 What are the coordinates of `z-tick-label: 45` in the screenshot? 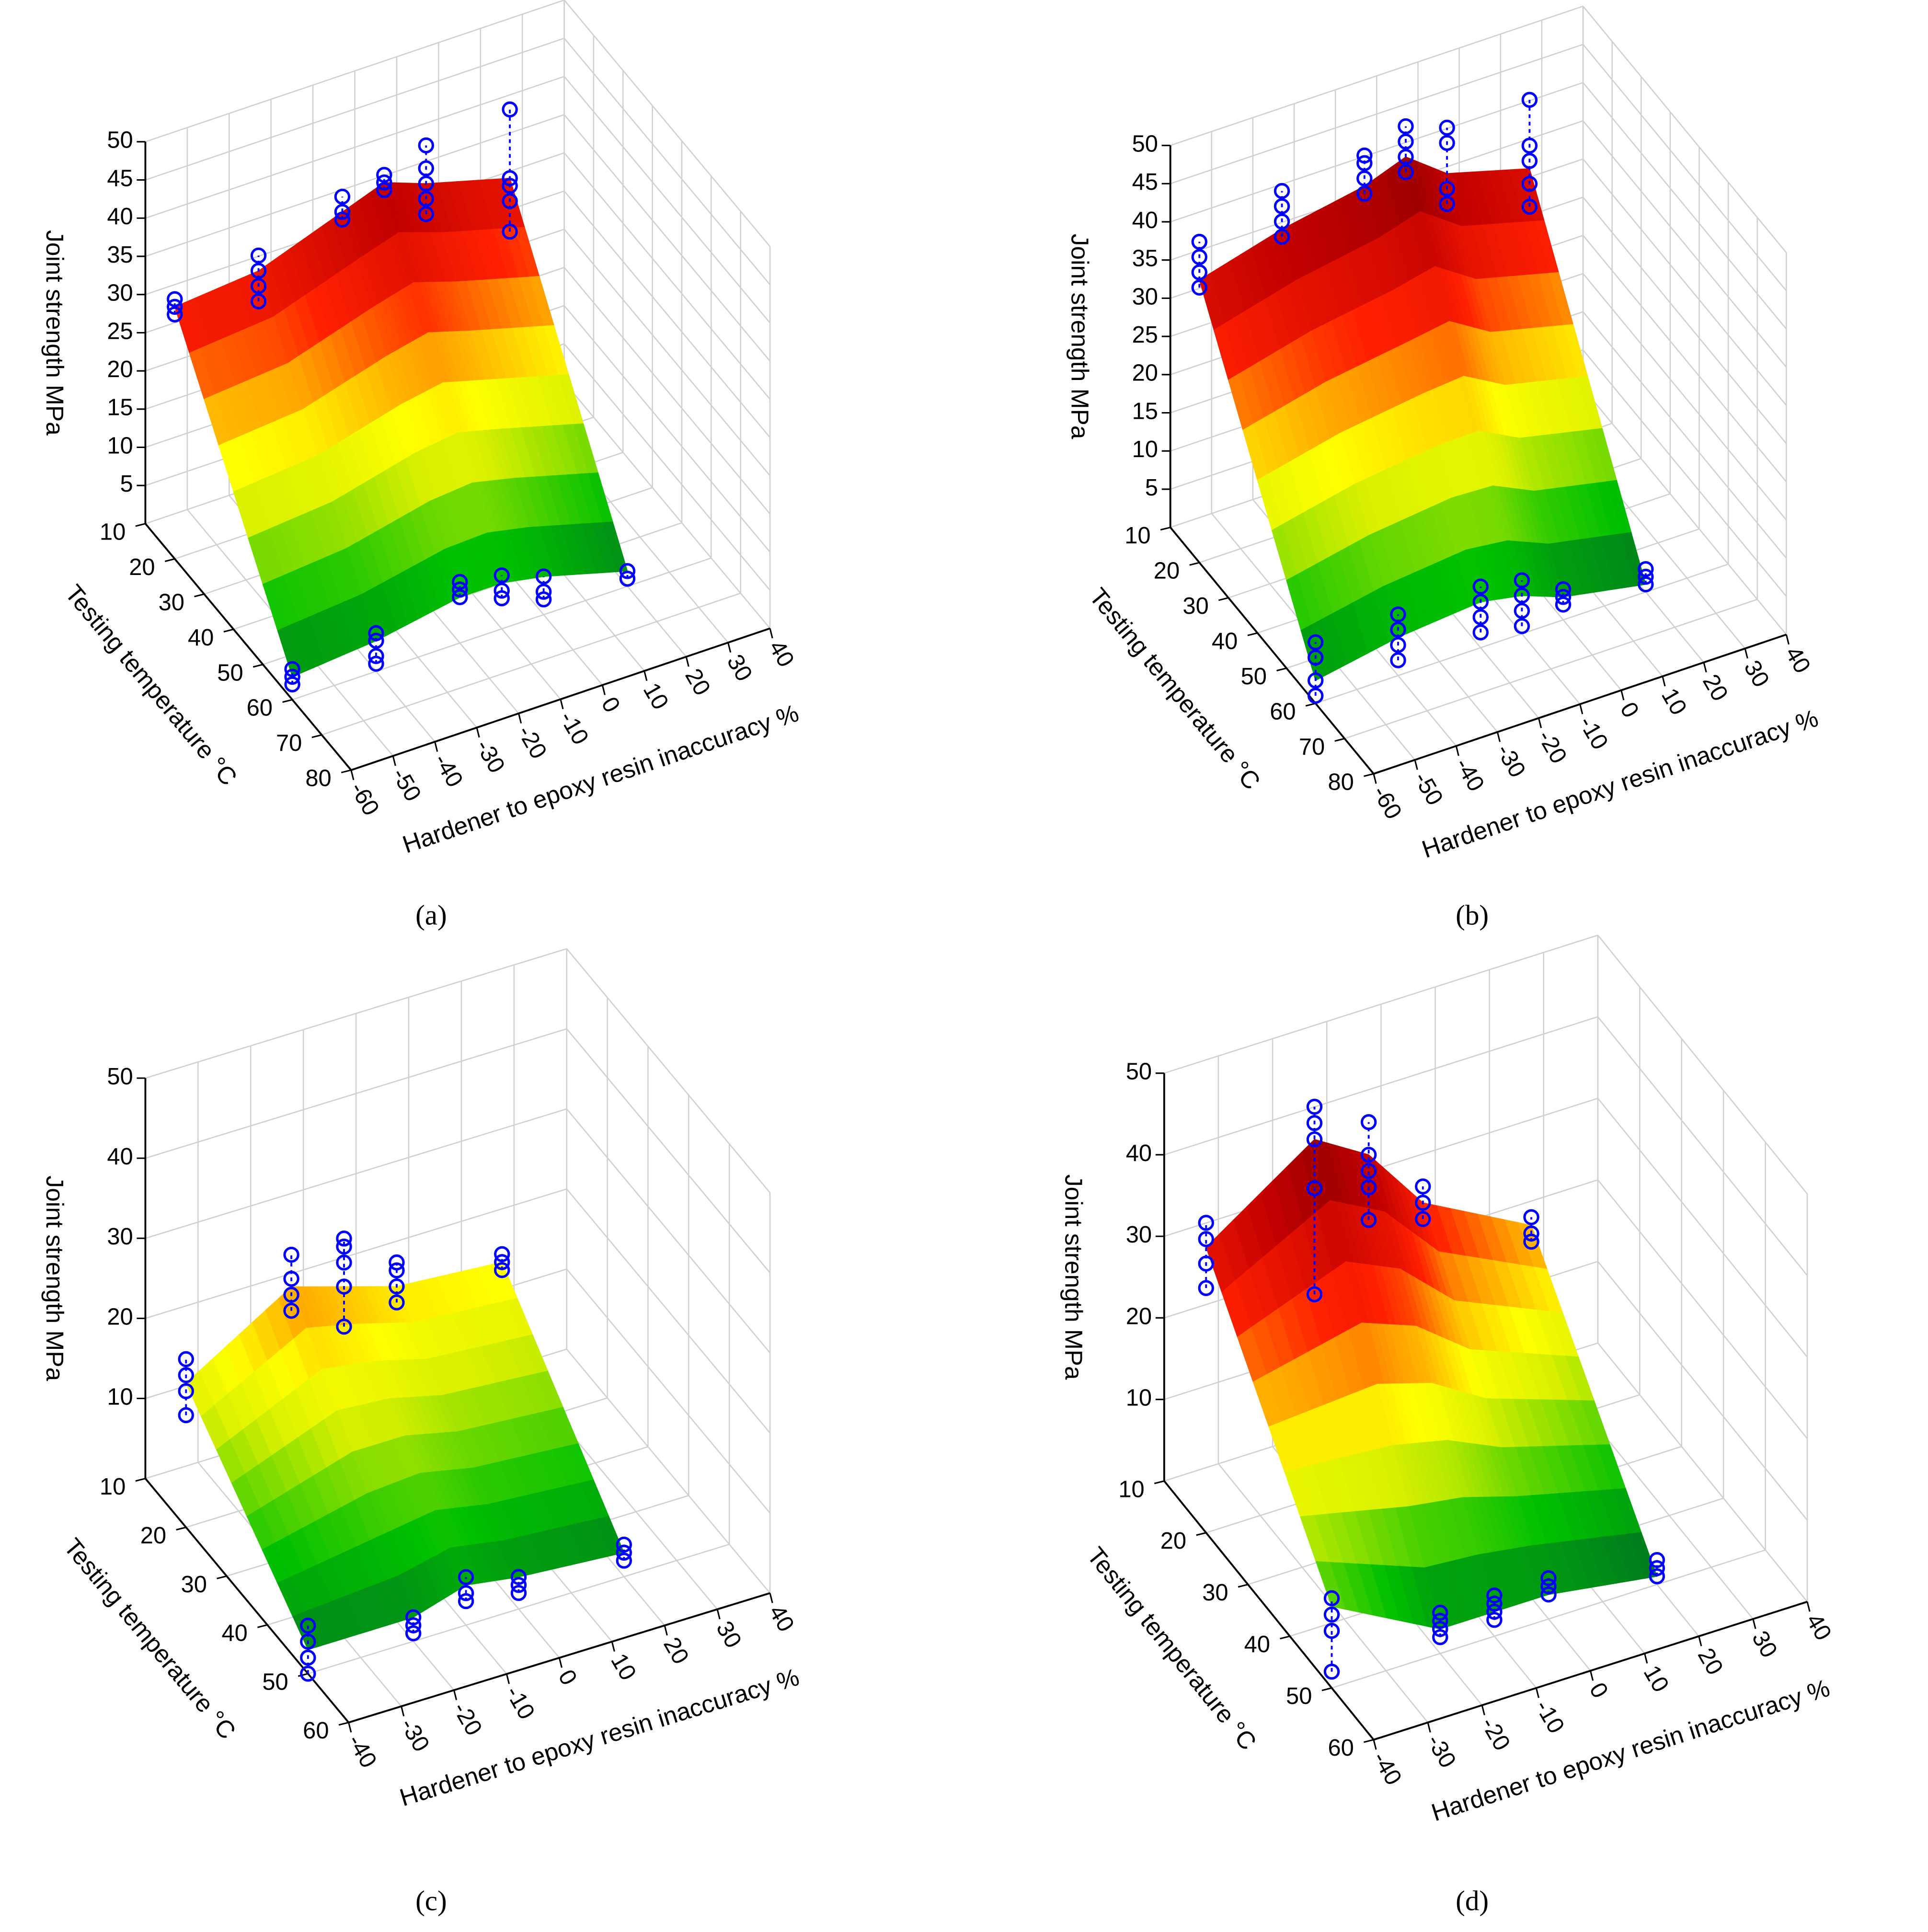 It's located at (1145, 182).